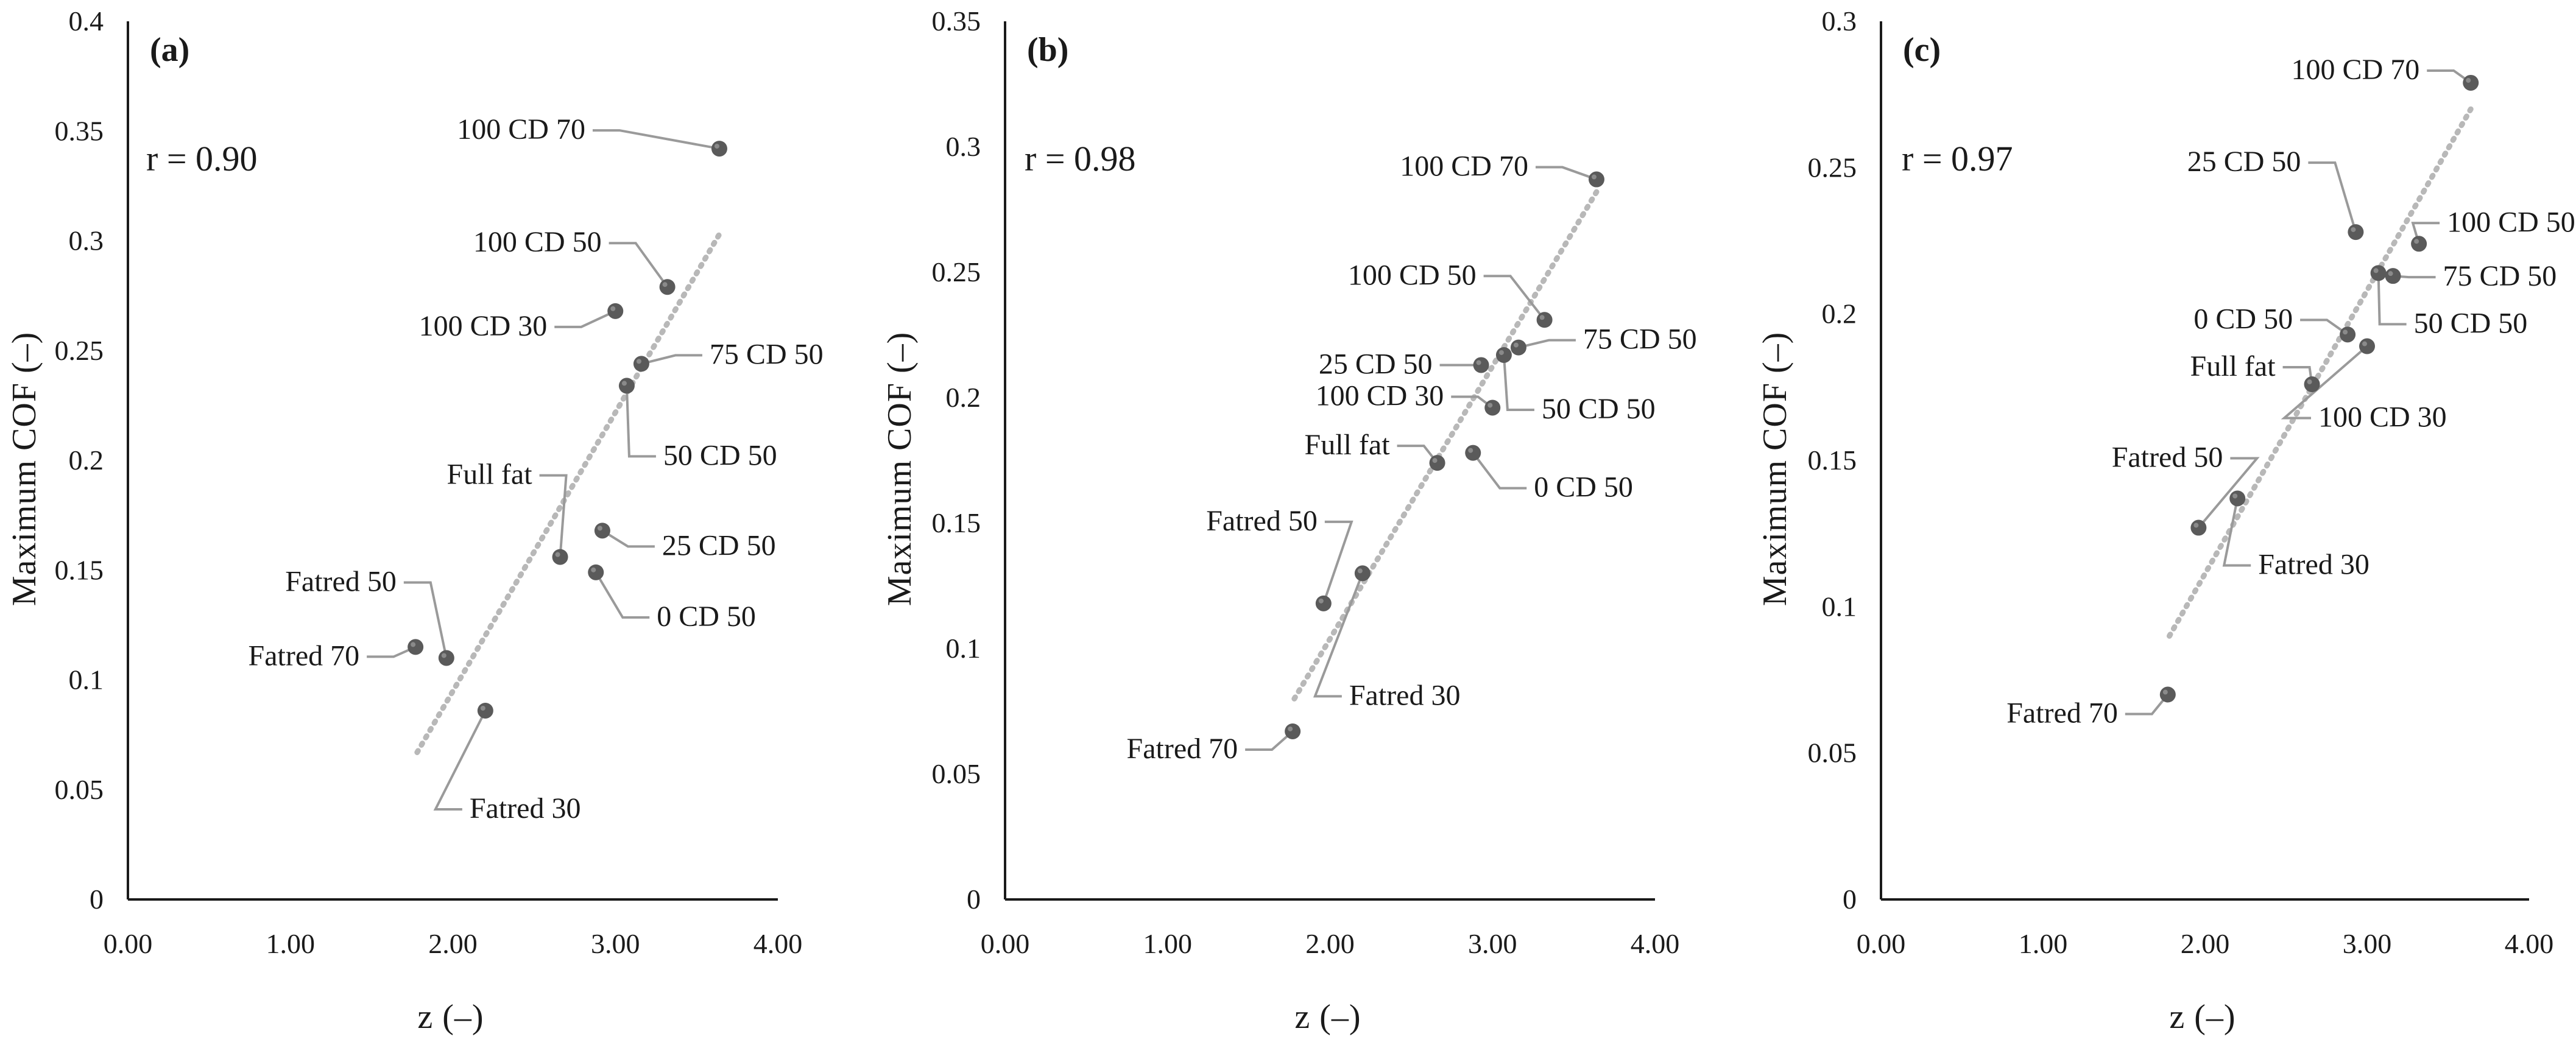 This screenshot has width=2576, height=1045. Describe the element at coordinates (2511, 222) in the screenshot. I see `point-label: 100 CD 50` at that location.